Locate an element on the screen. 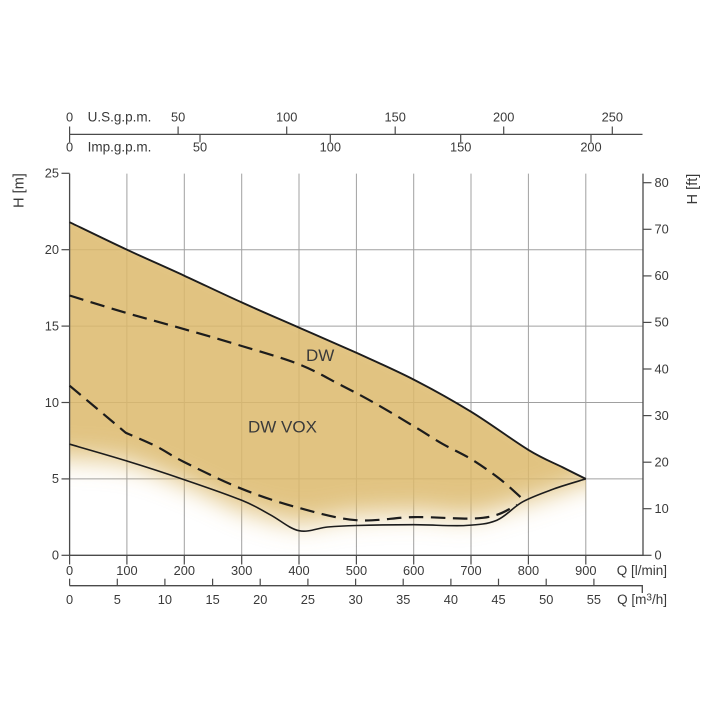 The image size is (720, 720). svg-text: 400 is located at coordinates (298, 570).